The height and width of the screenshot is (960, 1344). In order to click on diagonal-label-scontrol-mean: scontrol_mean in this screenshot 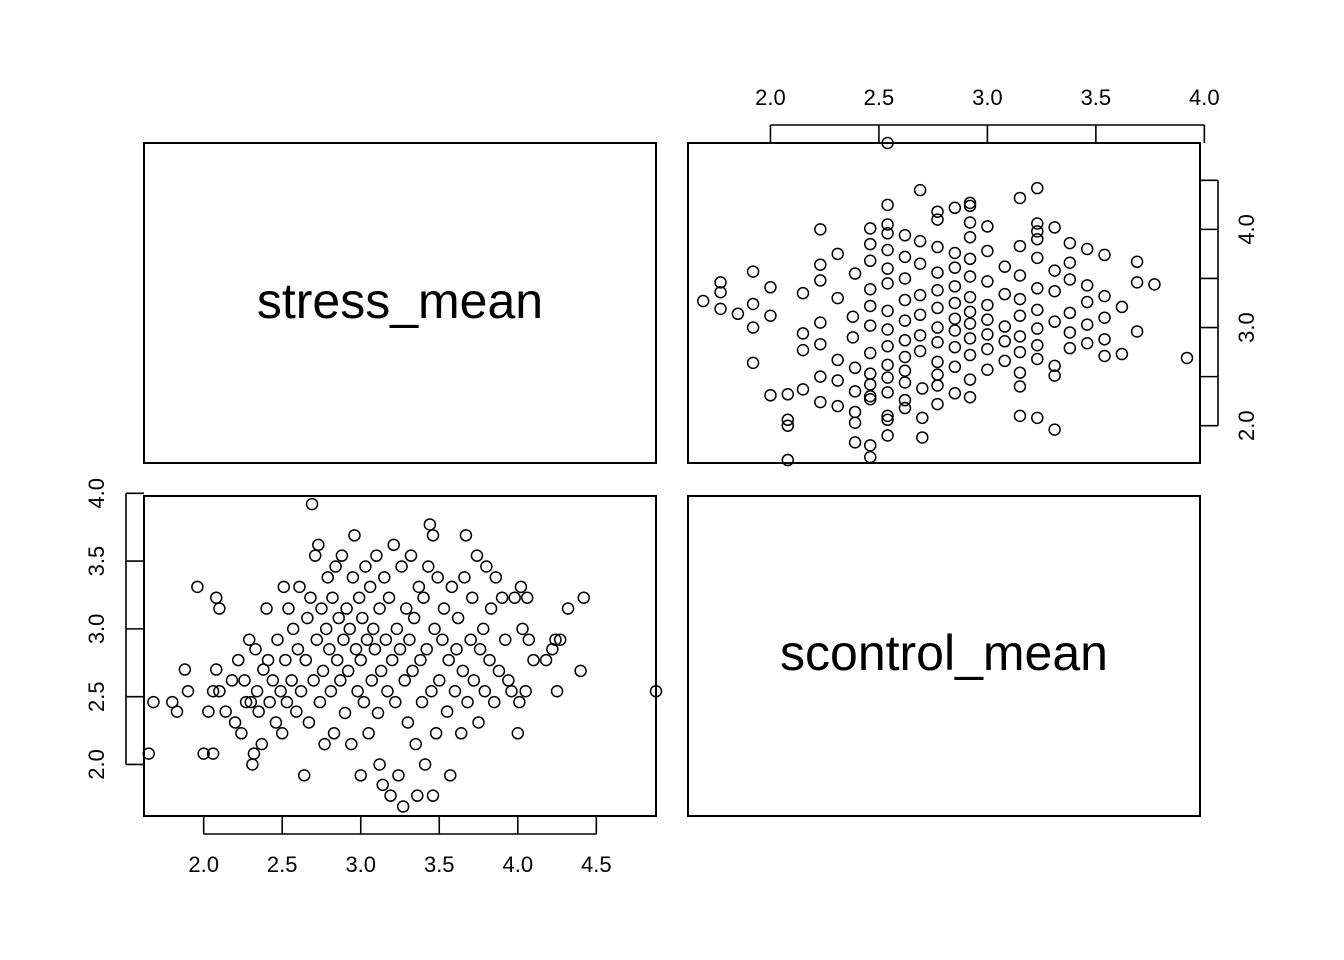, I will do `click(944, 653)`.